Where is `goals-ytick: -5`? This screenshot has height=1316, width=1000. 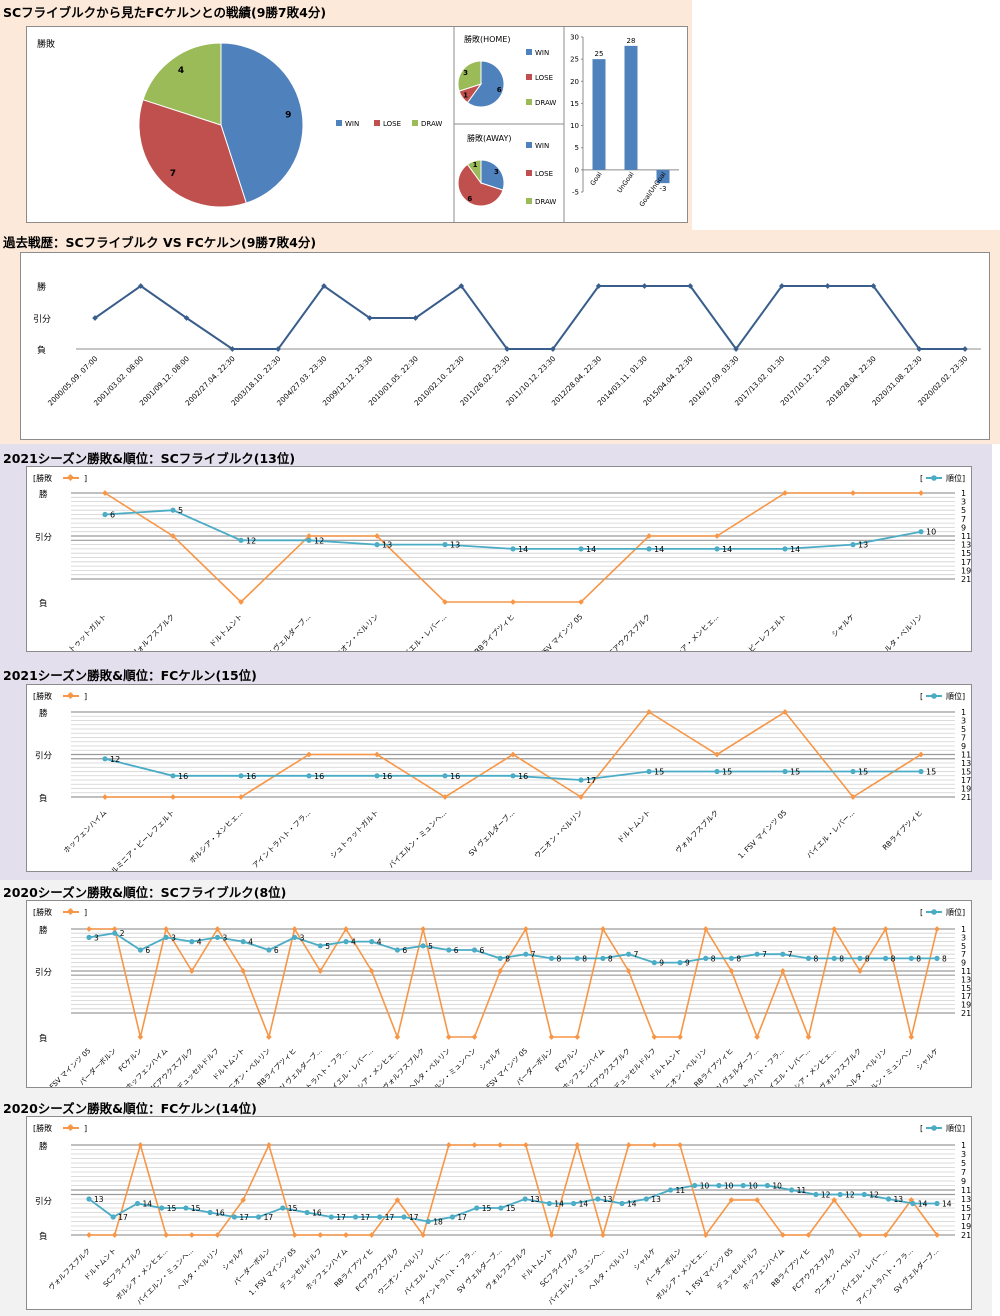 goals-ytick: -5 is located at coordinates (575, 193).